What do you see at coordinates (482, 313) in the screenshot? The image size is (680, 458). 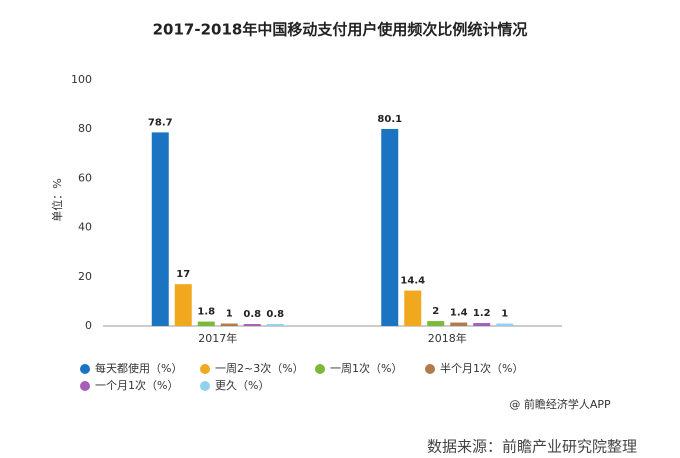 I see `value-label: 1.2` at bounding box center [482, 313].